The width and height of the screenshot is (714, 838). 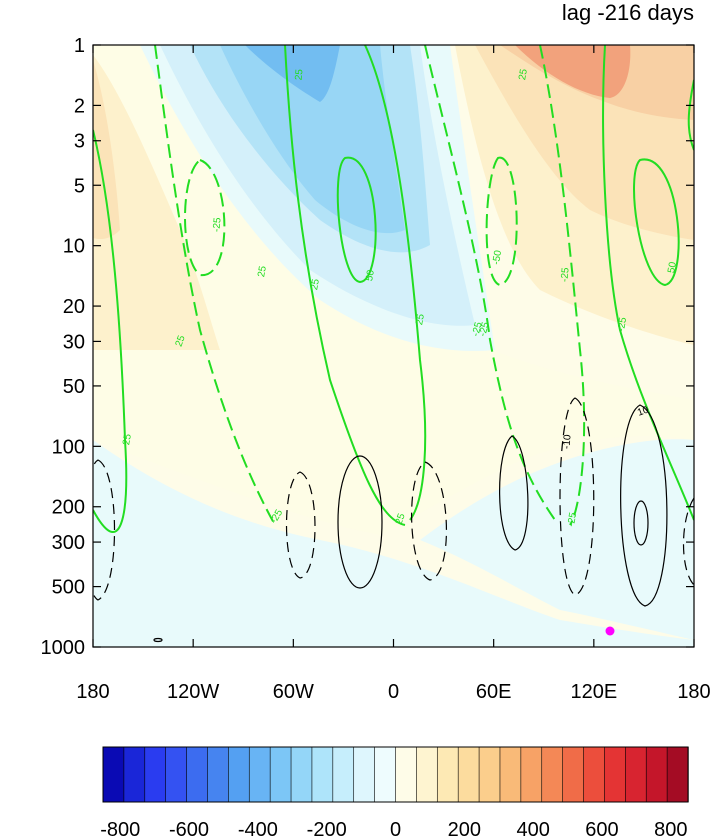 I want to click on y-tick-label: 1000, so click(x=63, y=648).